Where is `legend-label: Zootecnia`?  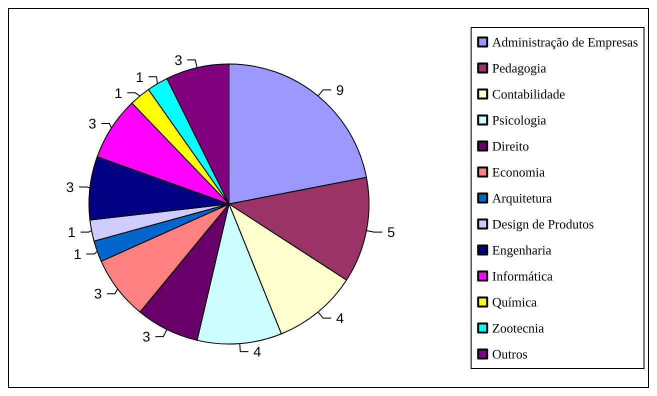
legend-label: Zootecnia is located at coordinates (518, 328).